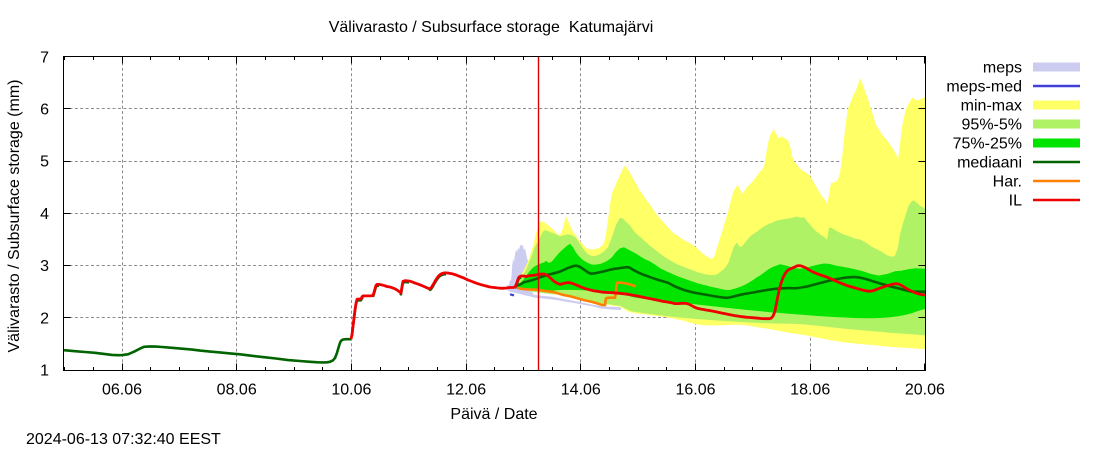 This screenshot has width=1100, height=455. I want to click on svg-text: 06.06, so click(122, 390).